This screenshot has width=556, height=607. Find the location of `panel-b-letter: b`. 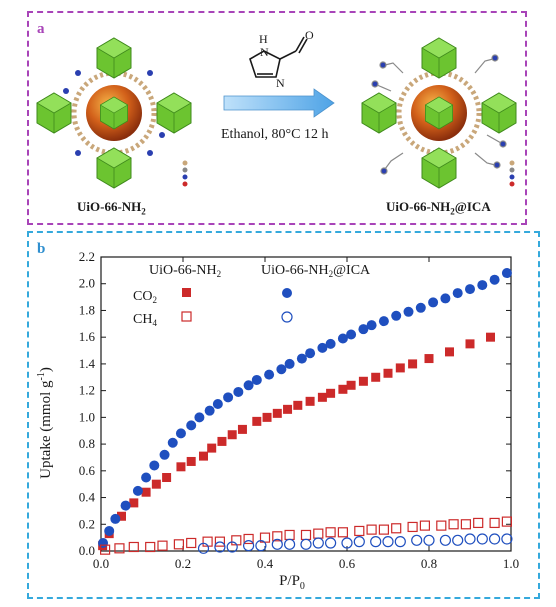

panel-b-letter: b is located at coordinates (41, 249).